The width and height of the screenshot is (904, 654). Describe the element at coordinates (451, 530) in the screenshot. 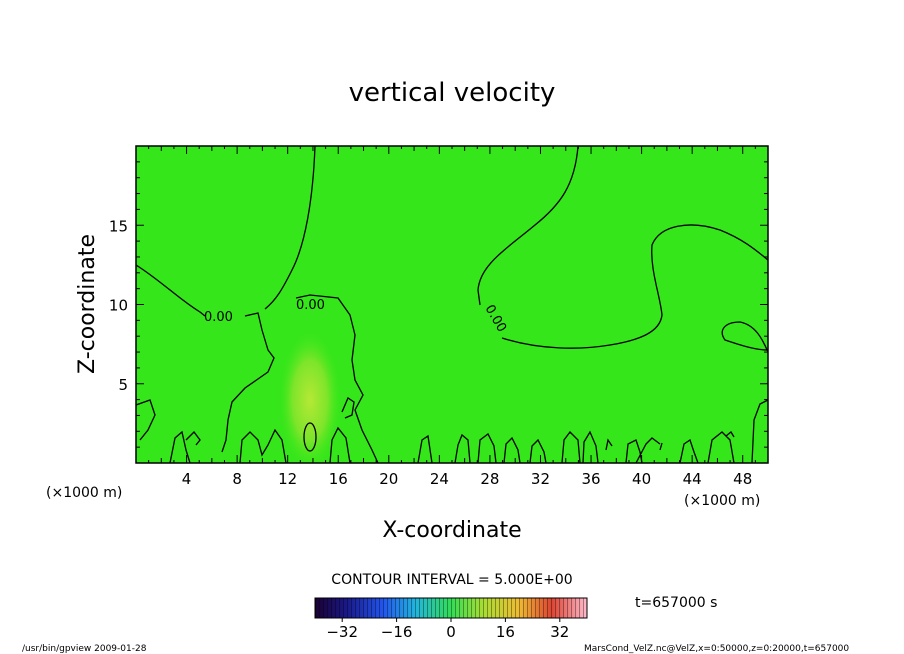

I see `x-axis-label: X-coordinate` at that location.